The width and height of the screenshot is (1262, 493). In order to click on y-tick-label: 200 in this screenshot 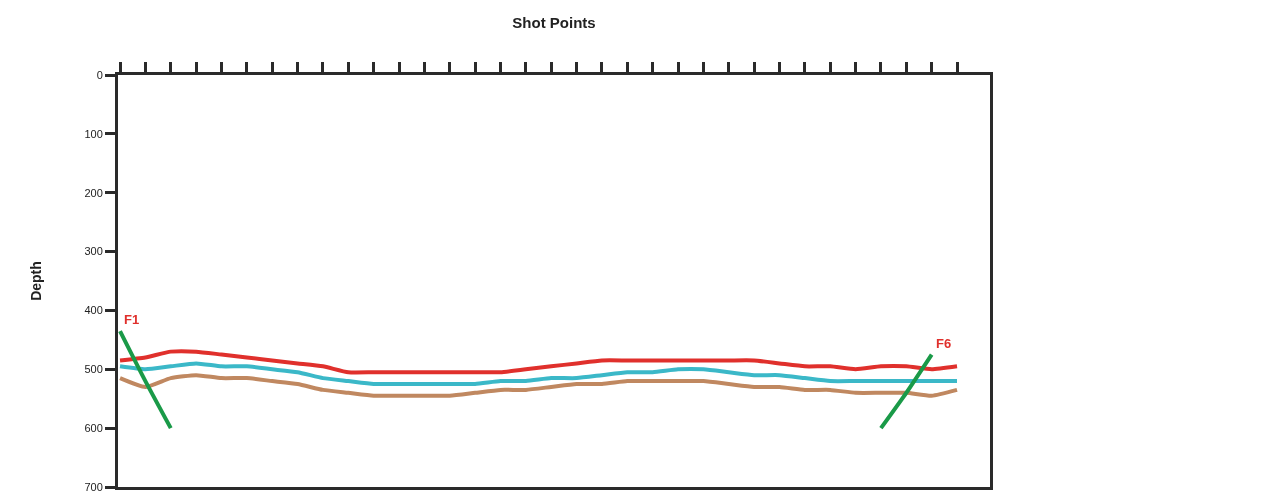, I will do `click(93, 192)`.